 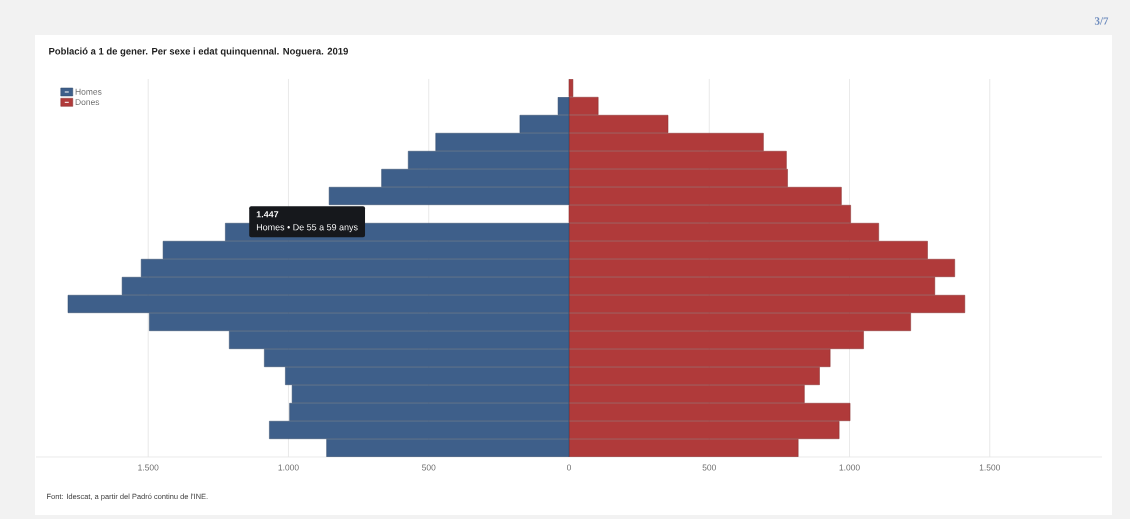 What do you see at coordinates (198, 52) in the screenshot?
I see `chart-title: Població a 1 de gener. Per sexe i edat quinquennal. Noguera. 2019` at bounding box center [198, 52].